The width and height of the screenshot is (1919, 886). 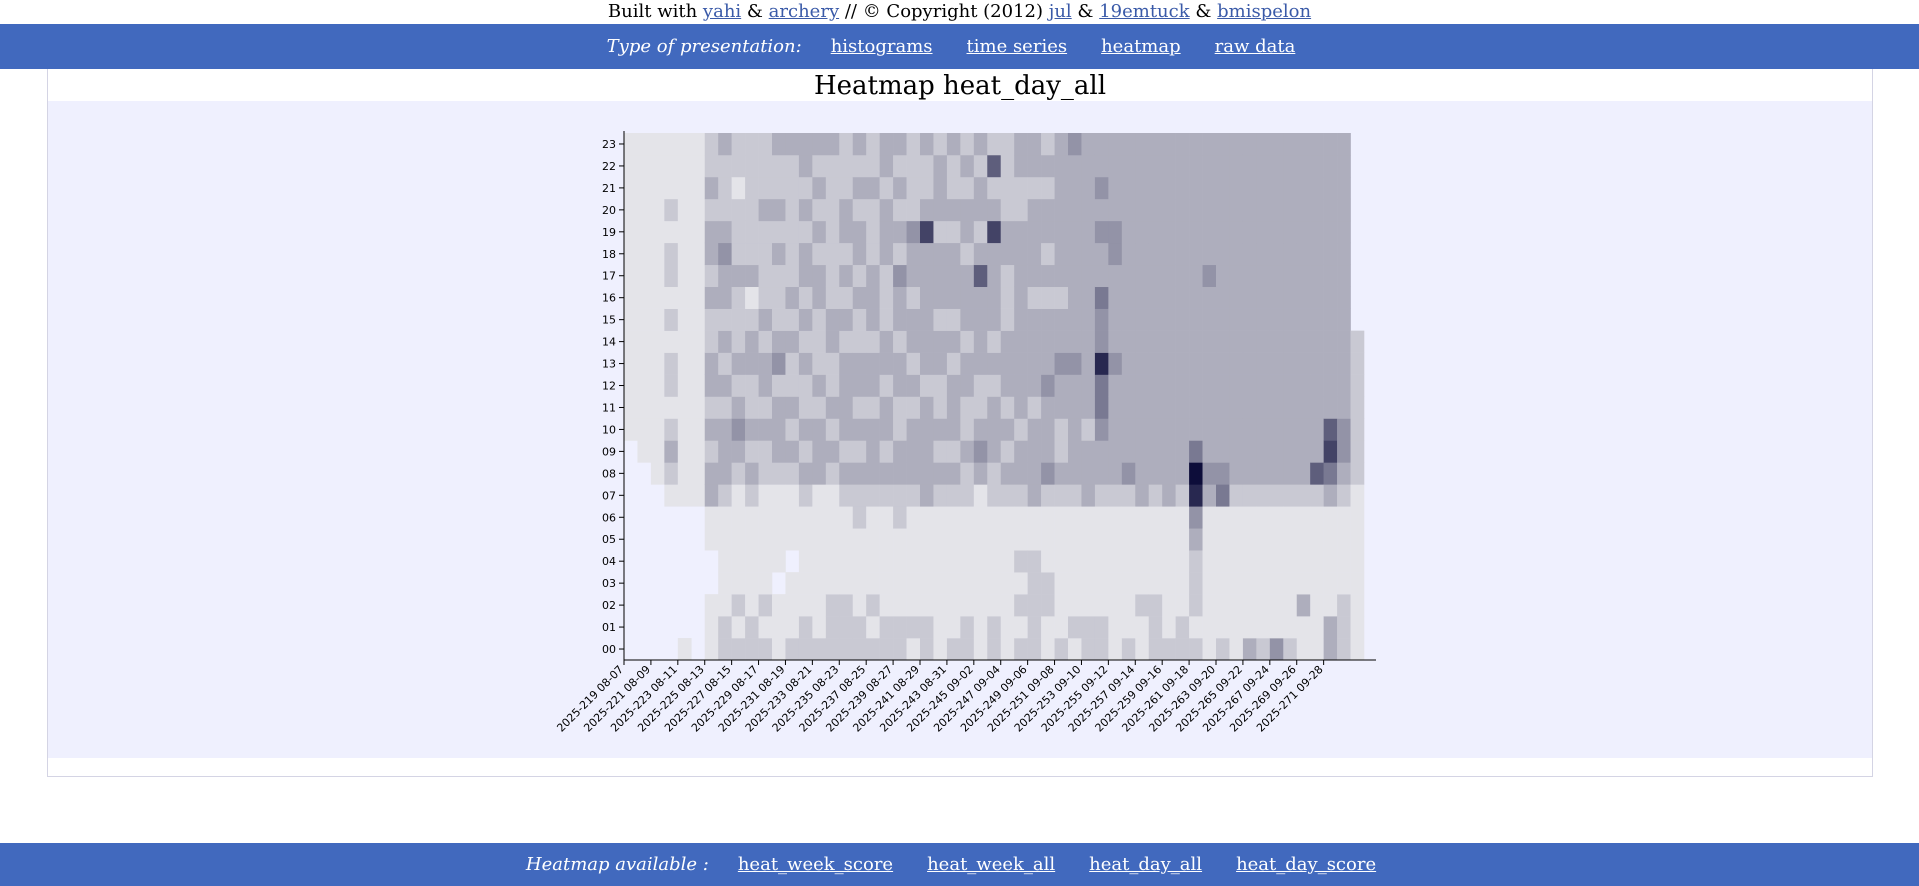 What do you see at coordinates (1264, 11) in the screenshot?
I see `credits-author-bmispelon: bmispelon` at bounding box center [1264, 11].